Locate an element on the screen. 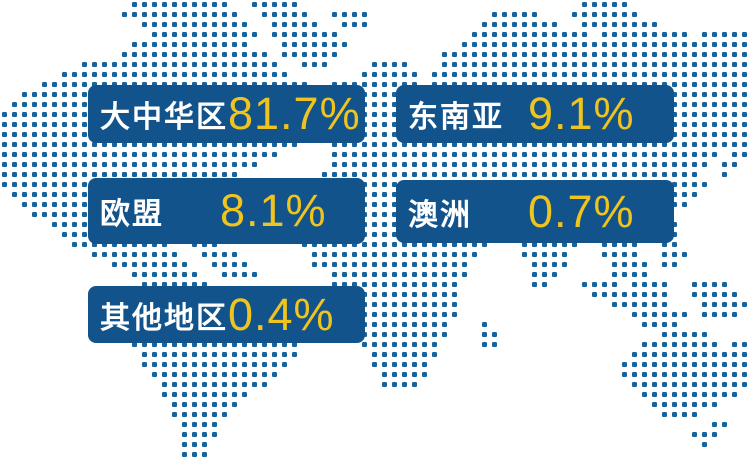 This screenshot has height=460, width=750. region-card-greater-china: 大中华区 81.7% is located at coordinates (226, 114).